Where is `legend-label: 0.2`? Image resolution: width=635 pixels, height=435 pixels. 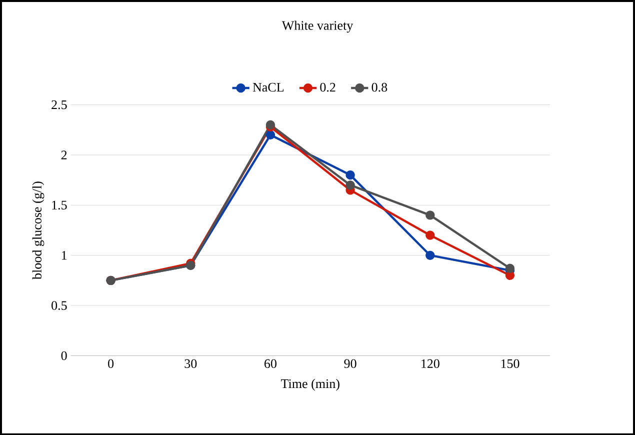 legend-label: 0.2 is located at coordinates (328, 87).